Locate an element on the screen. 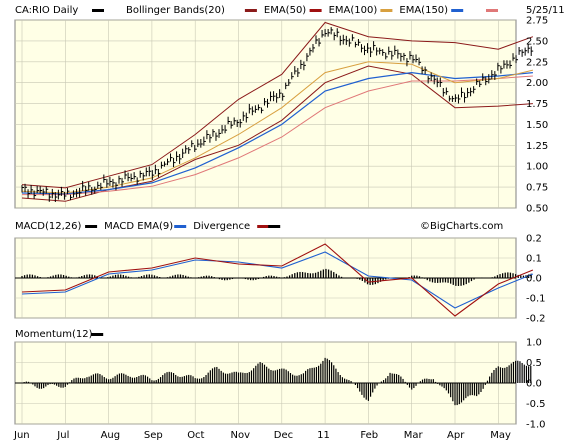 The height and width of the screenshot is (444, 579). price-y-tick-label: 1.75 is located at coordinates (537, 104).